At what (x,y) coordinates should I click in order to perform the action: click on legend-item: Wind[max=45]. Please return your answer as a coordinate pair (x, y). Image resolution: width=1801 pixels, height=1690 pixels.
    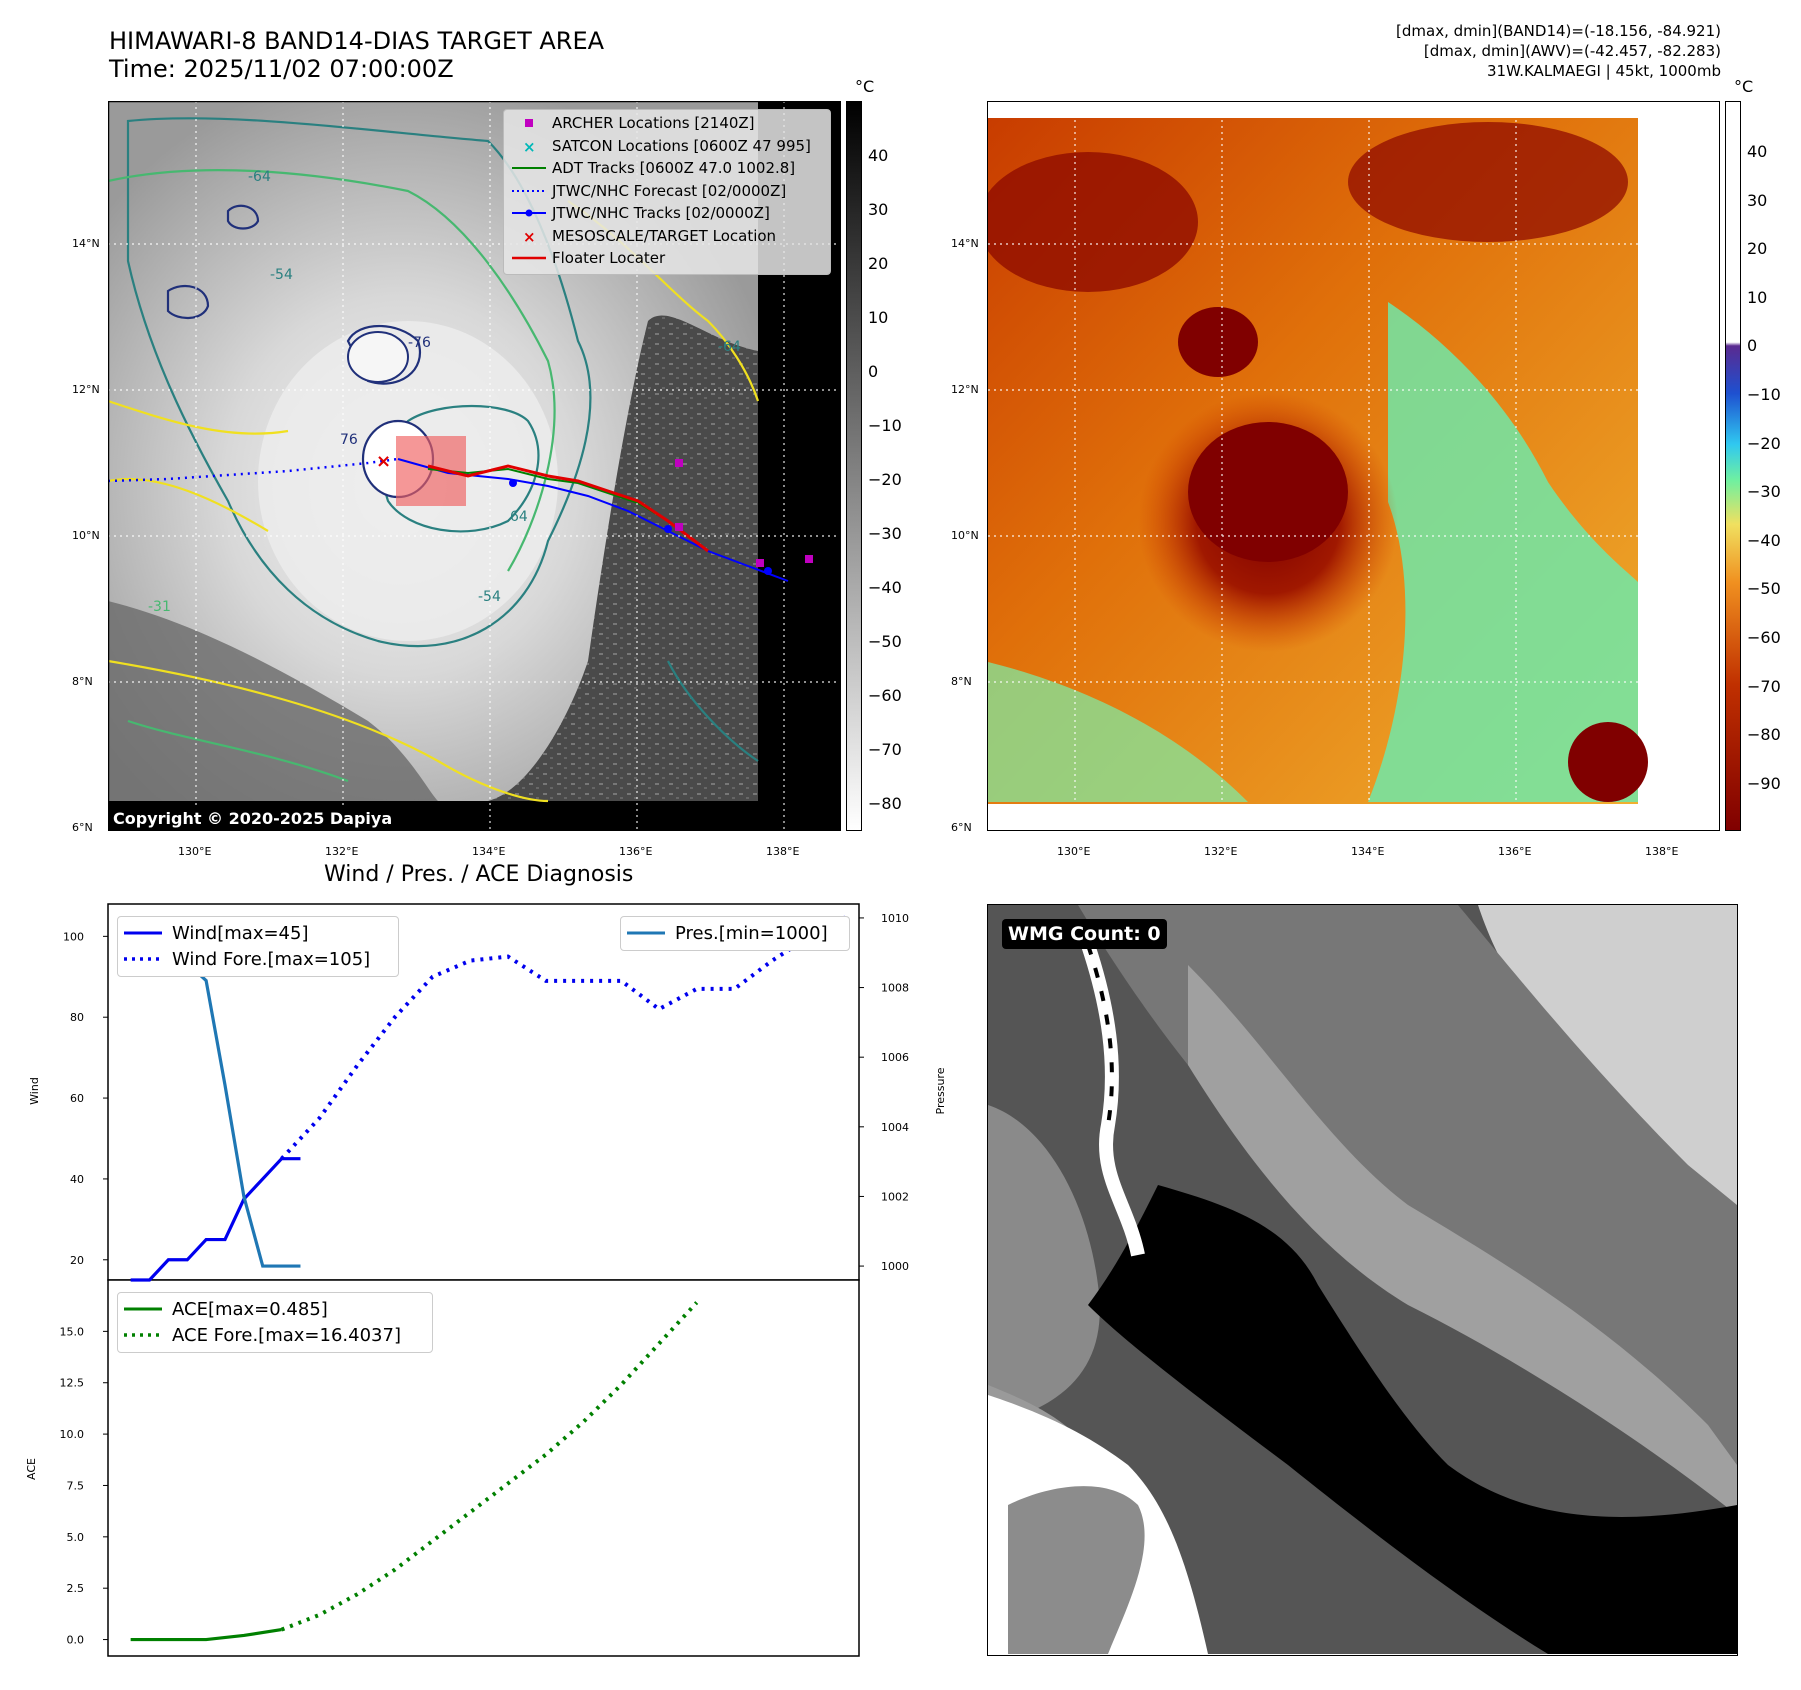
    Looking at the image, I should click on (260, 933).